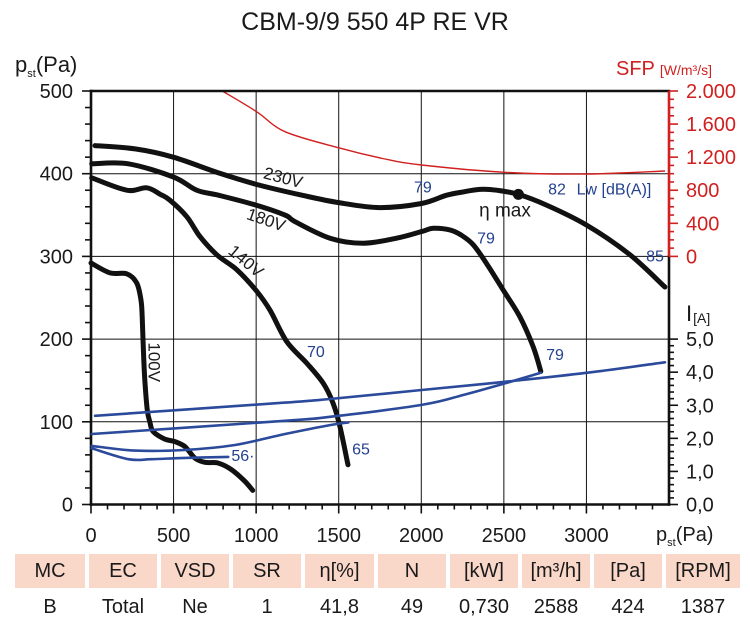 This screenshot has width=750, height=627. I want to click on y-axis-label: pst(Pa), so click(46, 66).